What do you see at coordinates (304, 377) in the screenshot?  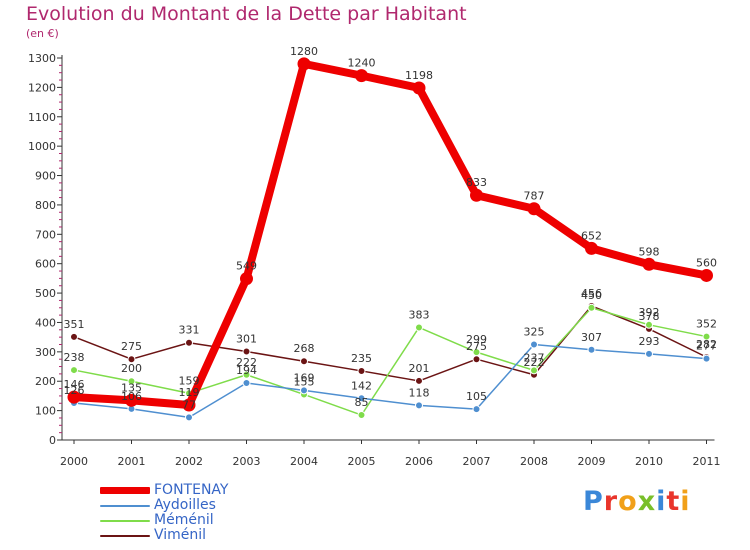 I see `data-label: 169` at bounding box center [304, 377].